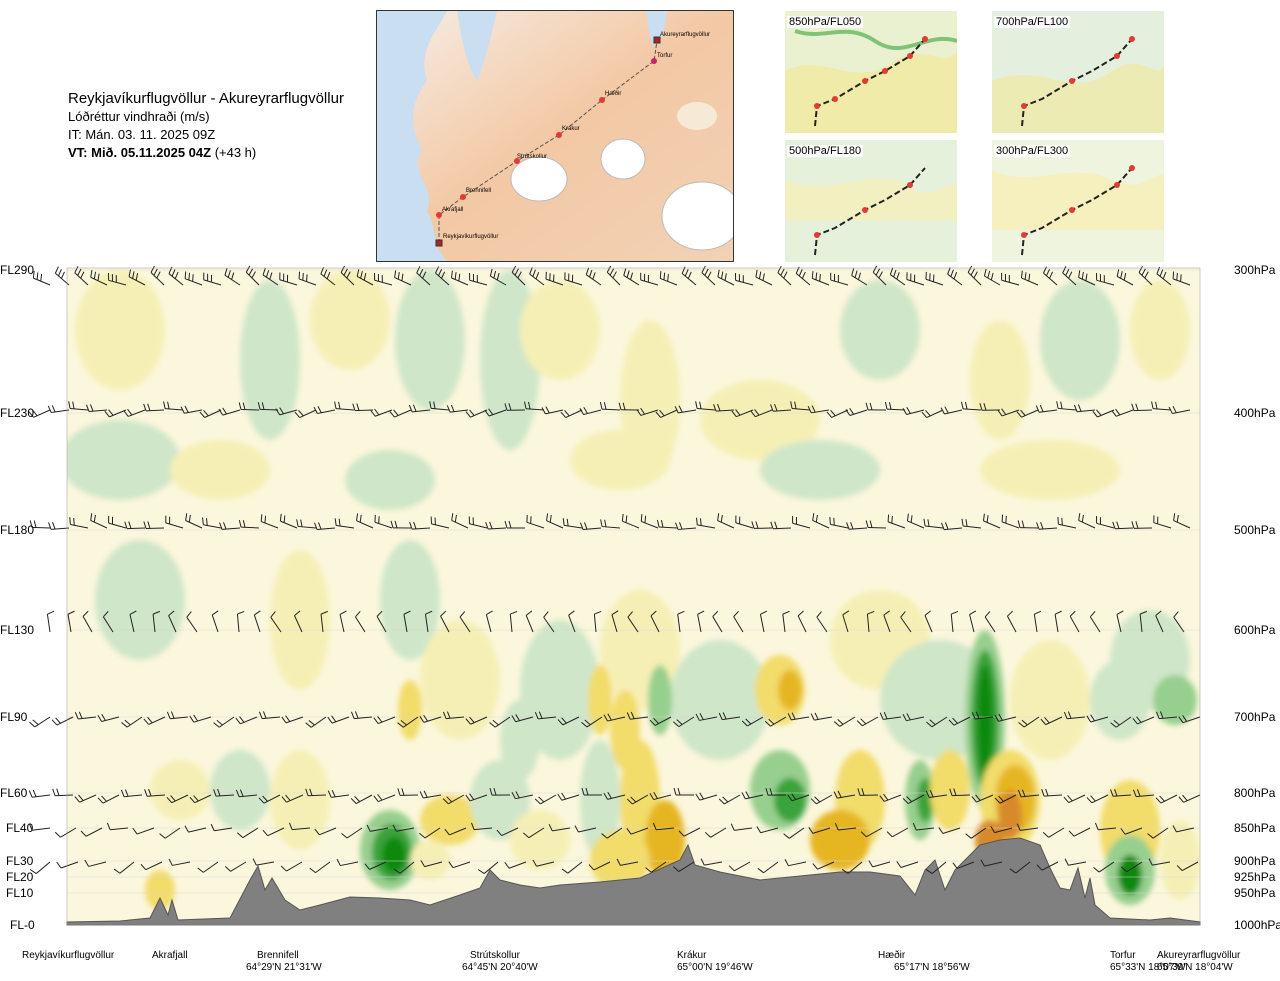 The image size is (1280, 981). I want to click on right-level-label: 850hPa, so click(1255, 828).